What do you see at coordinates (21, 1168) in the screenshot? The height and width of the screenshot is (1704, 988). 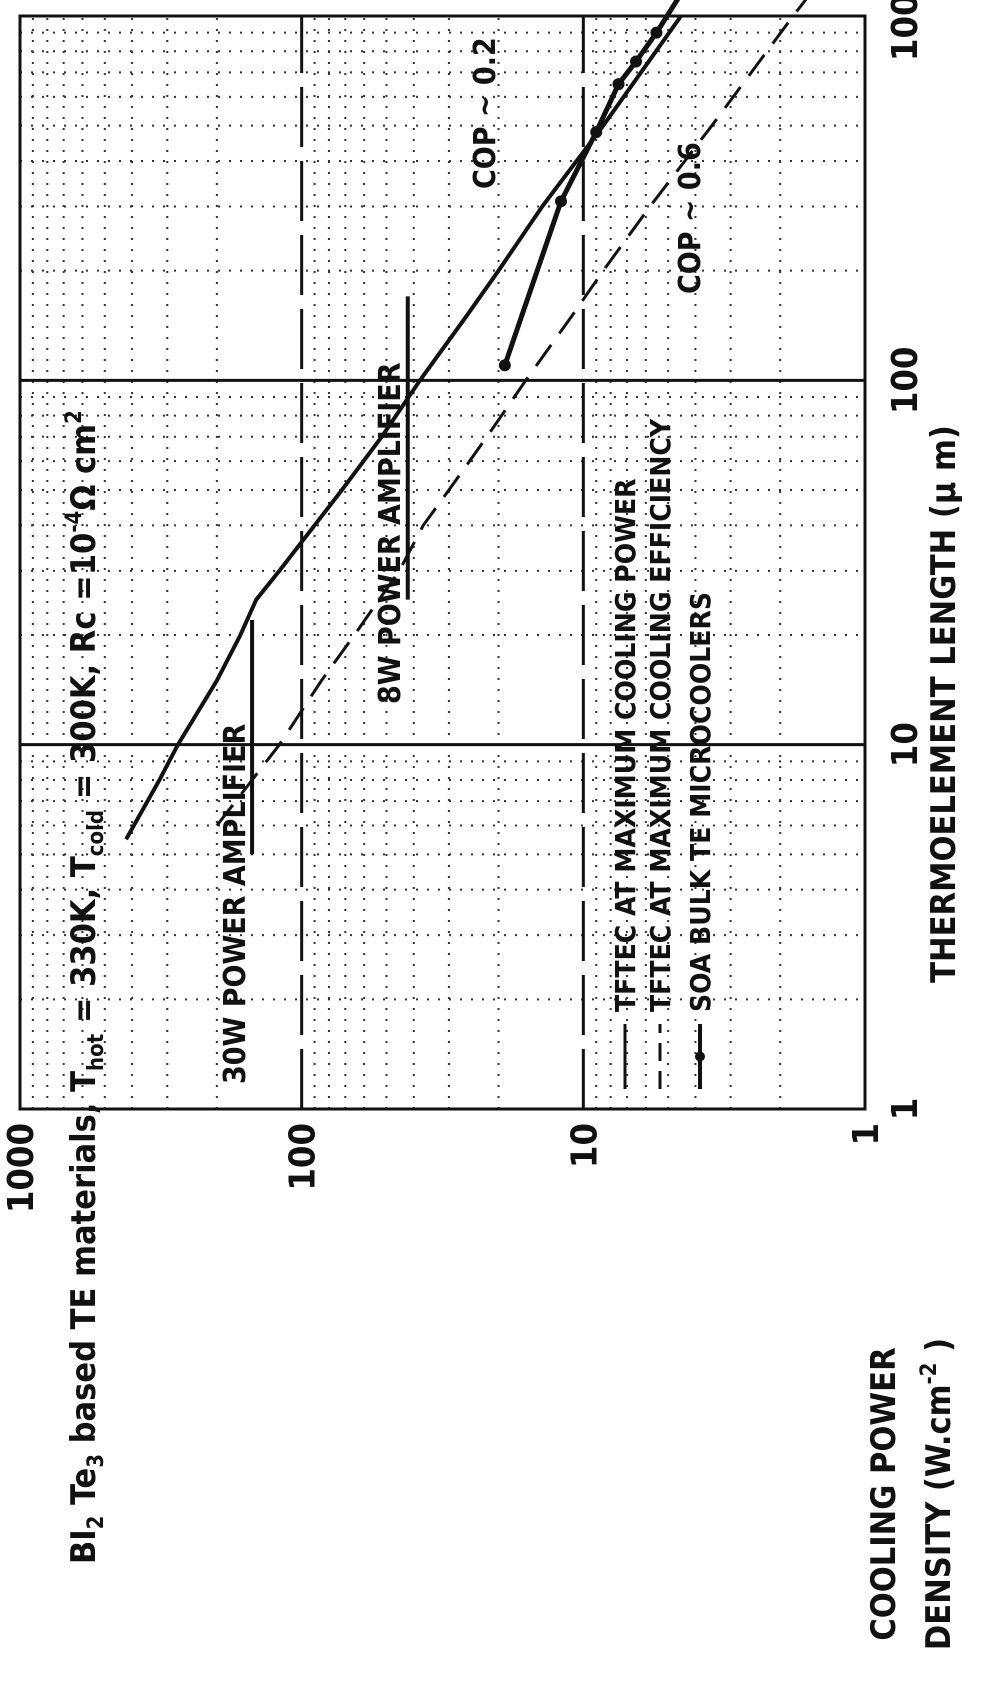 I see `y-tick-label: 1000` at bounding box center [21, 1168].